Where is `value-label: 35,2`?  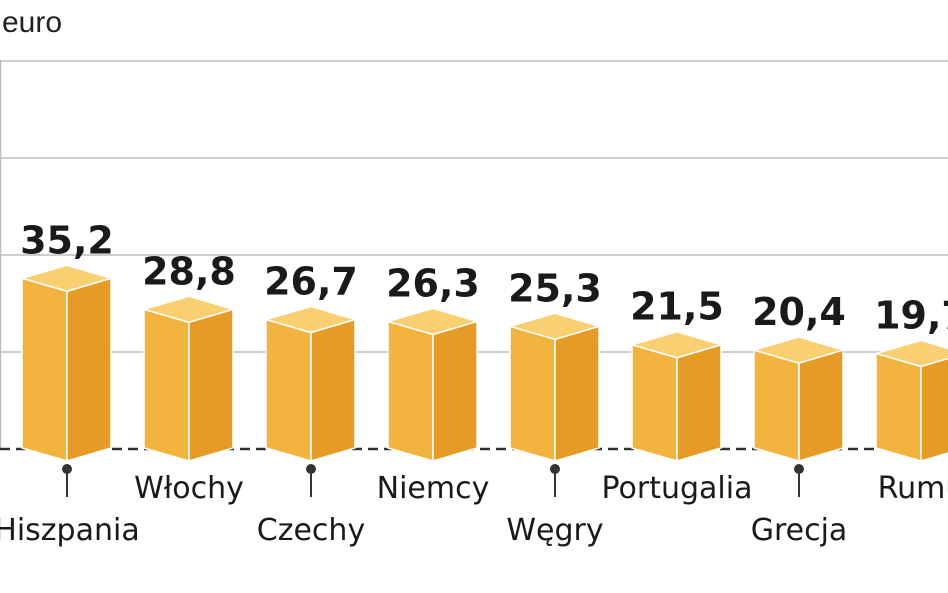 value-label: 35,2 is located at coordinates (67, 240).